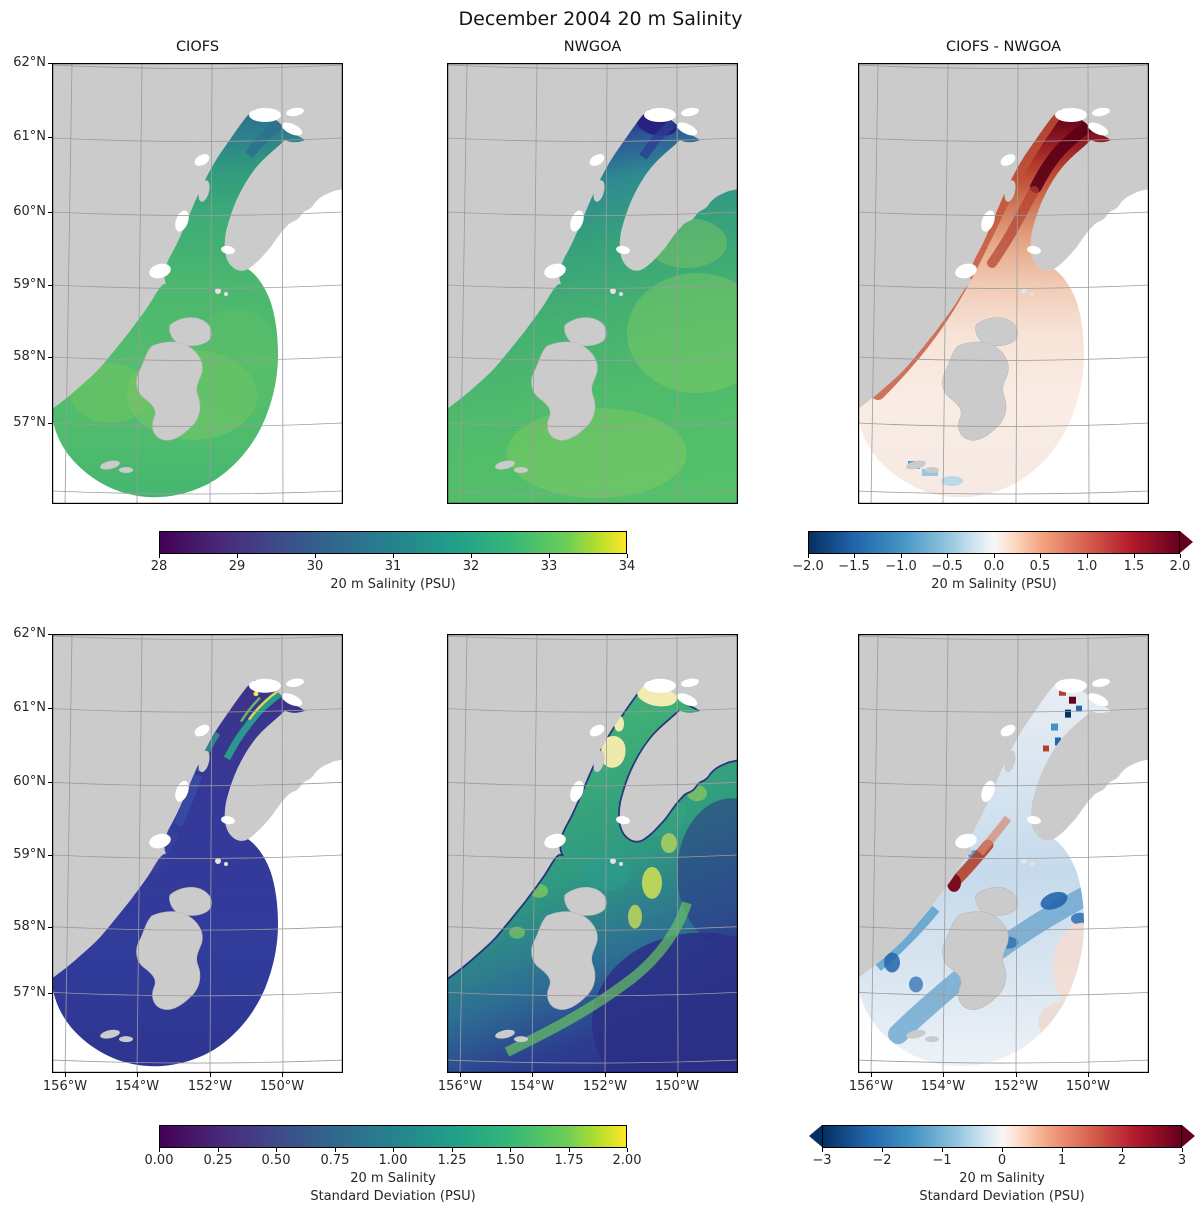 The image size is (1201, 1214). I want to click on colorbar-tick-label: −0.5, so click(947, 566).